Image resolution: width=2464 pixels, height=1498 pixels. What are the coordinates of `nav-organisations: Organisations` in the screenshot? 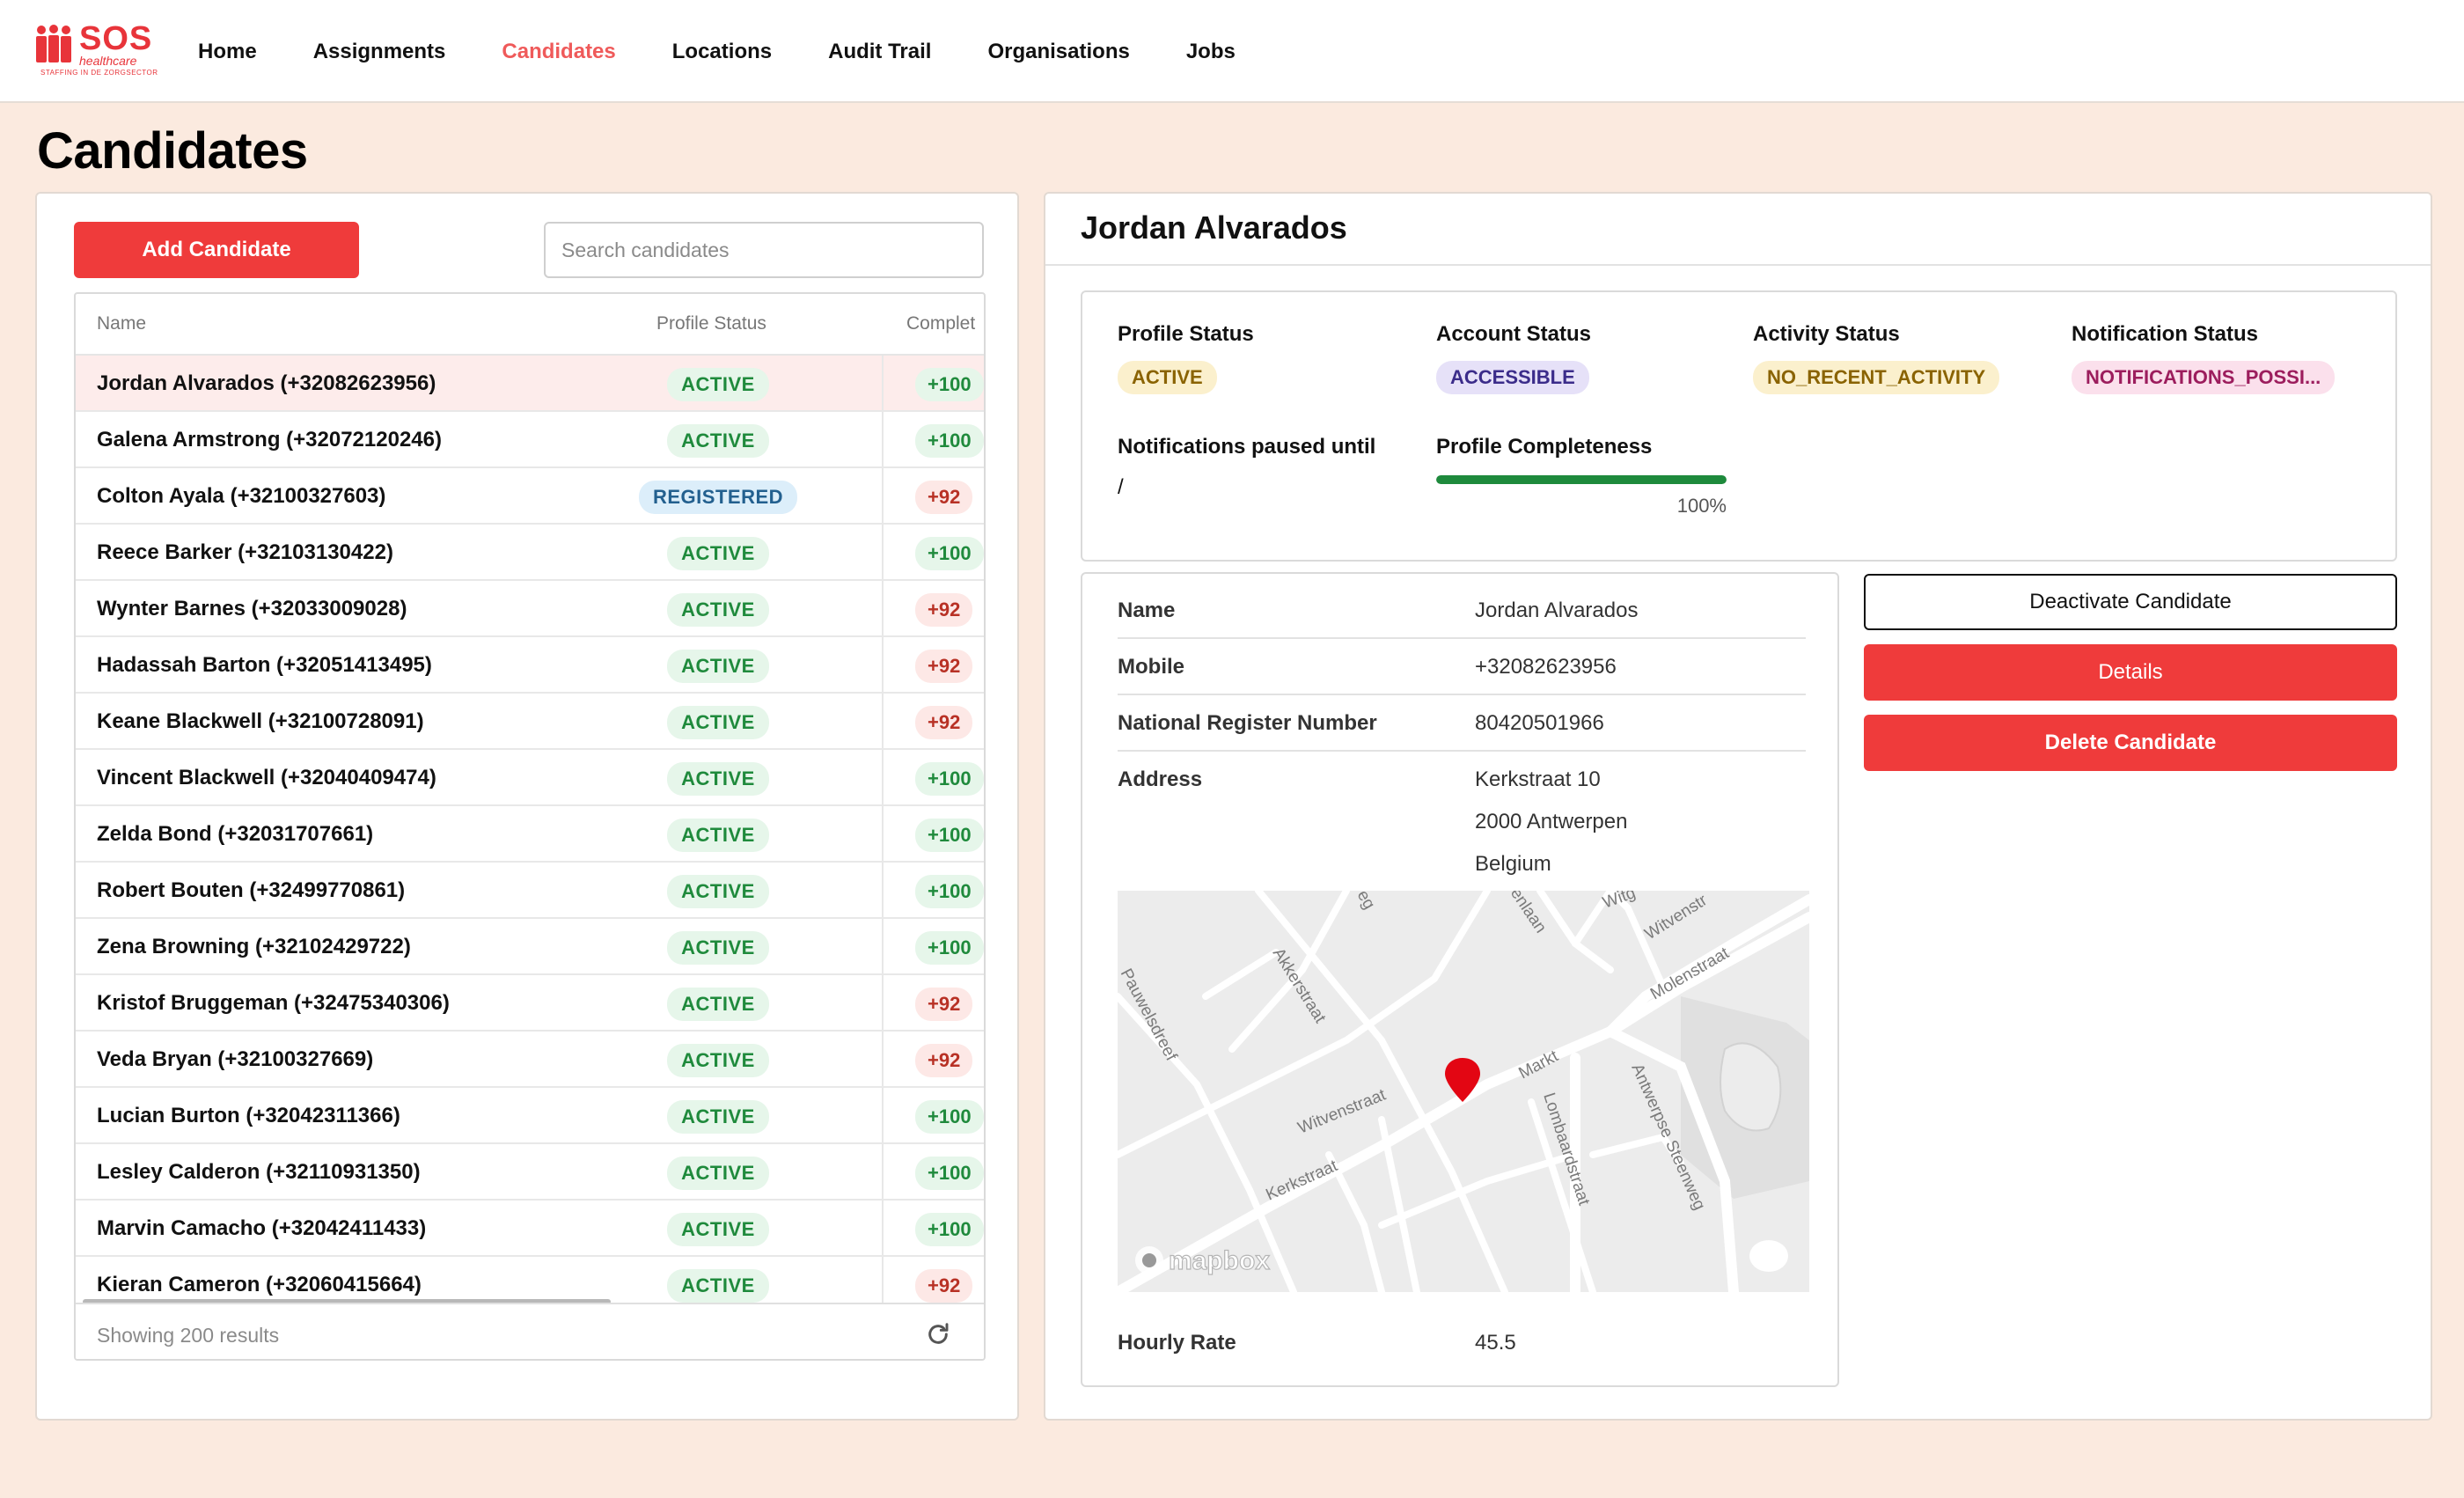 It's located at (1059, 51).